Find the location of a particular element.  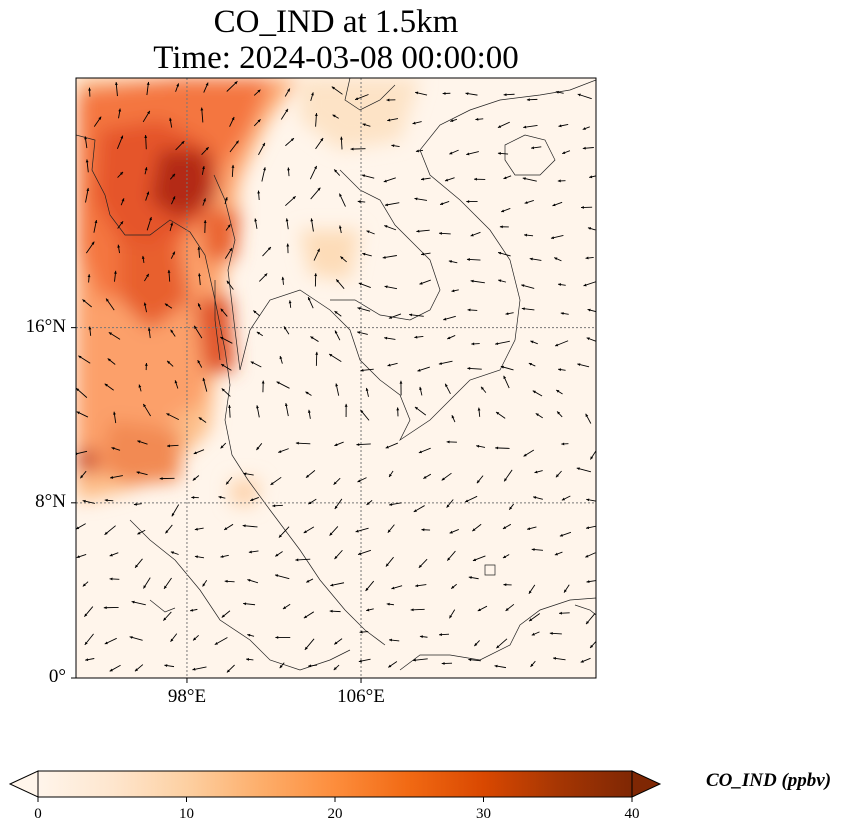

colorbar-tick-label: 30 is located at coordinates (483, 814).